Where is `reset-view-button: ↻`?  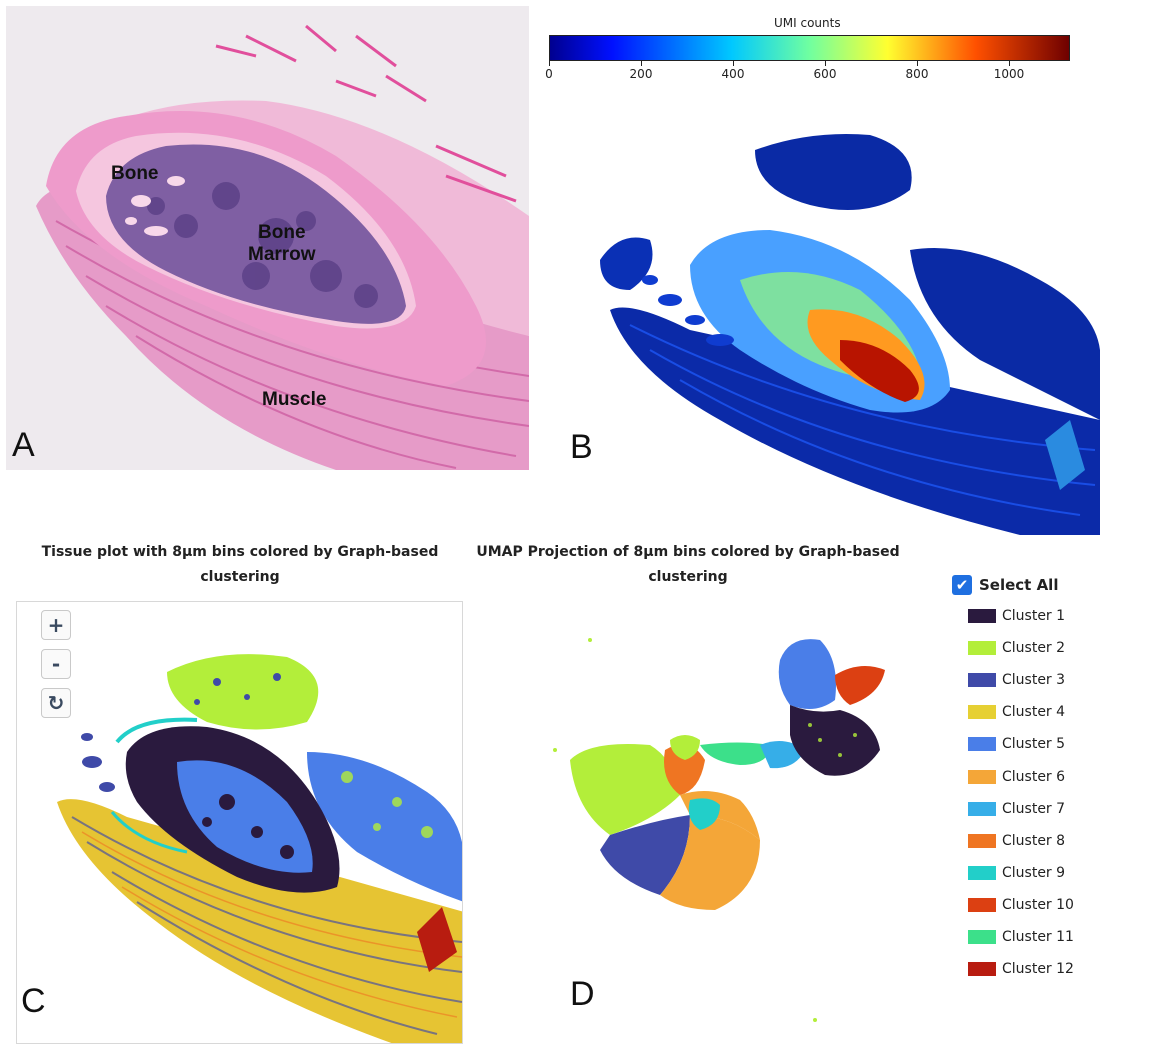 reset-view-button: ↻ is located at coordinates (56, 703).